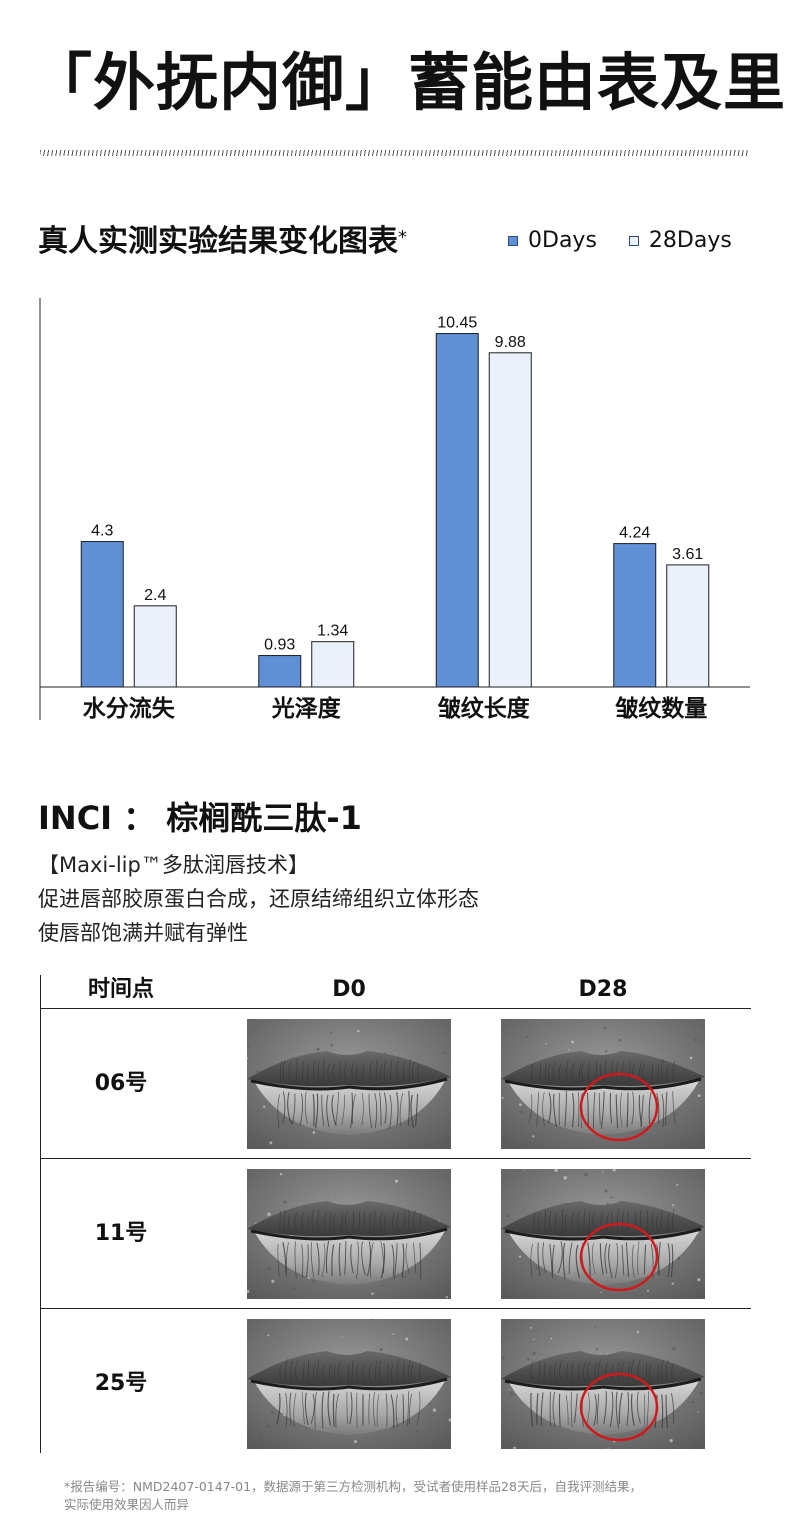 This screenshot has height=1533, width=790. I want to click on table-row: 06号, so click(396, 1083).